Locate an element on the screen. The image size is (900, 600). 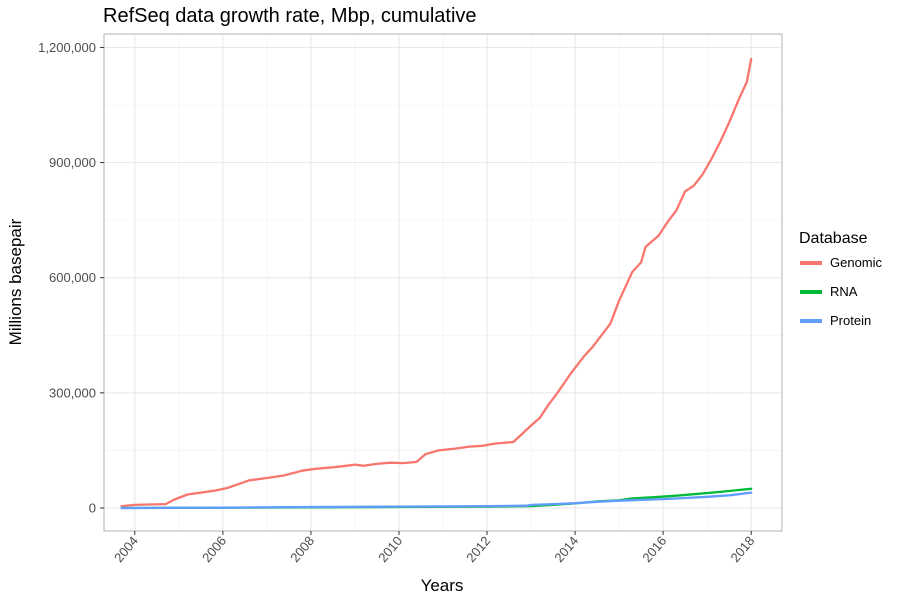
x-tick-label: 2018 is located at coordinates (742, 549).